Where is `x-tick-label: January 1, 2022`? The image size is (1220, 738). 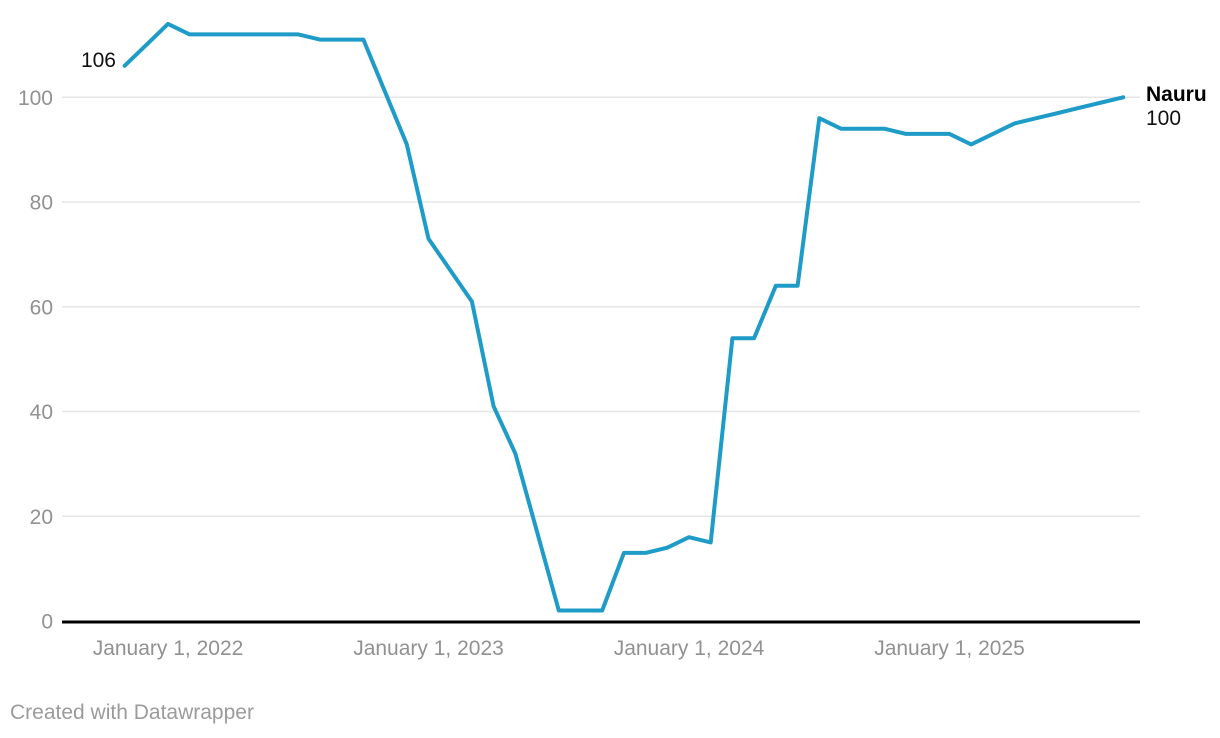
x-tick-label: January 1, 2022 is located at coordinates (168, 648).